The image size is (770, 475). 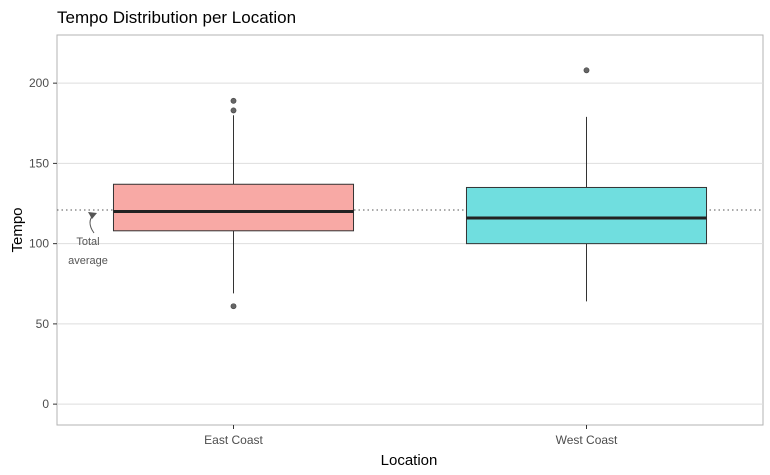 I want to click on x-tick-label: West Coast, so click(x=587, y=440).